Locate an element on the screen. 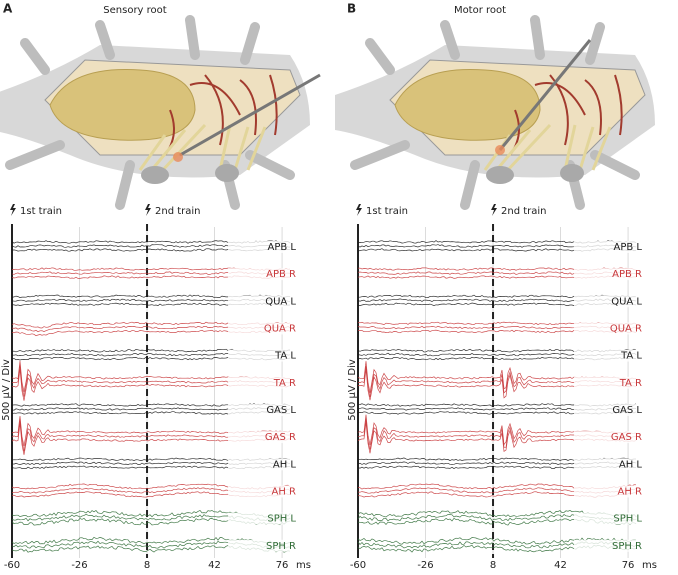 Image resolution: width=678 pixels, height=575 pixels. panel-letter: A is located at coordinates (8, 9).